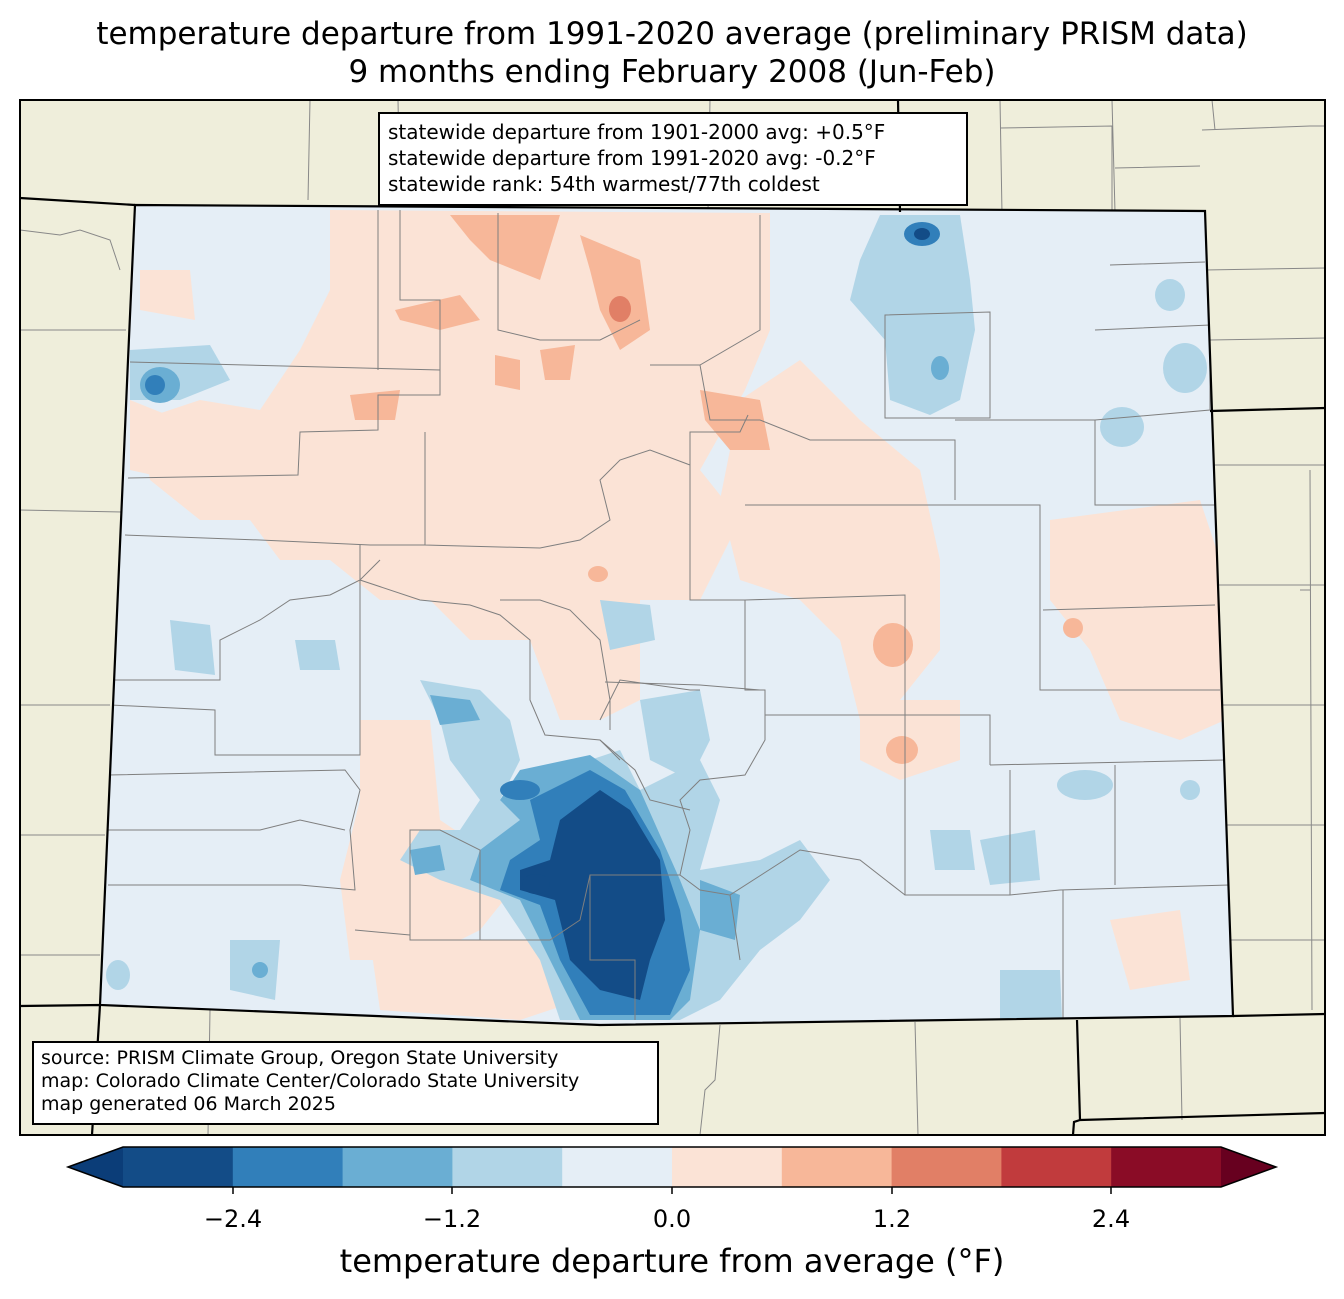 This screenshot has width=1344, height=1299. What do you see at coordinates (672, 1261) in the screenshot?
I see `colorbar-label: temperature departure from average (°F)` at bounding box center [672, 1261].